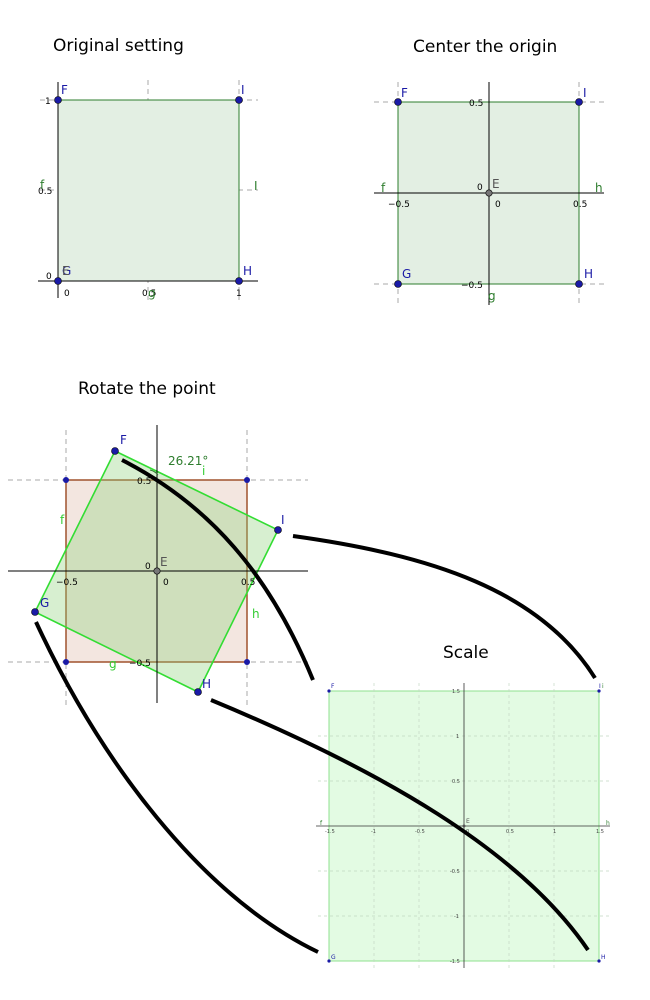  What do you see at coordinates (554, 832) in the screenshot?
I see `xtick-1: 1` at bounding box center [554, 832].